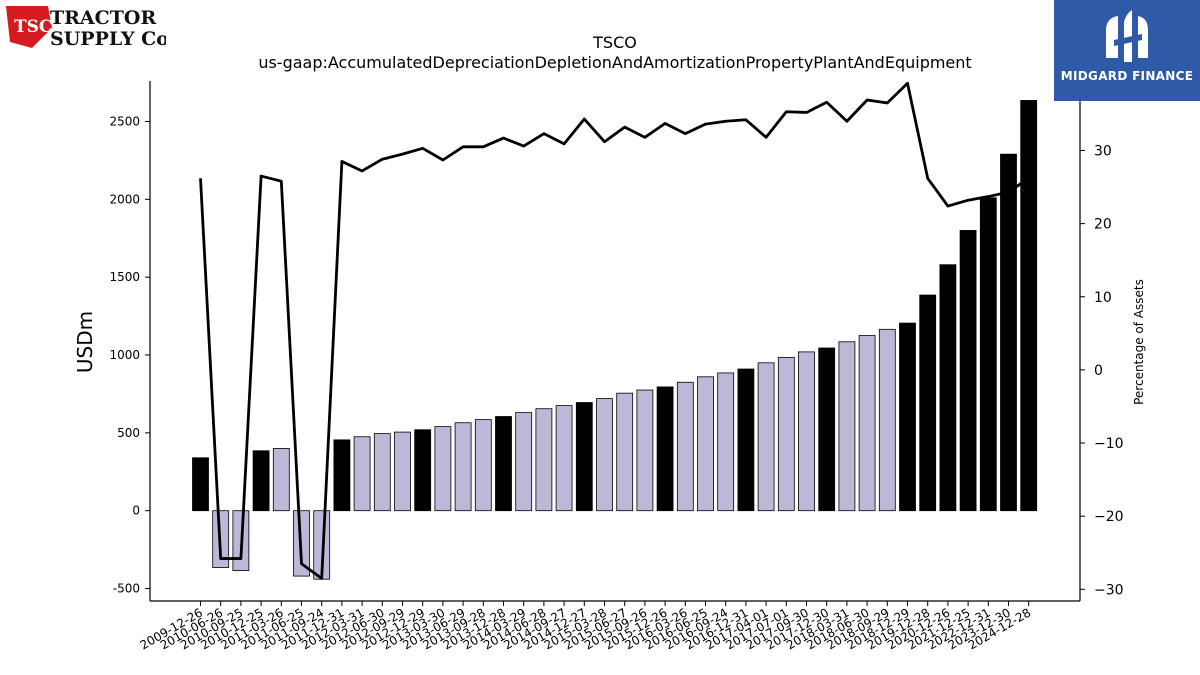  Describe the element at coordinates (1109, 517) in the screenshot. I see `y2-tick-label: −20` at that location.